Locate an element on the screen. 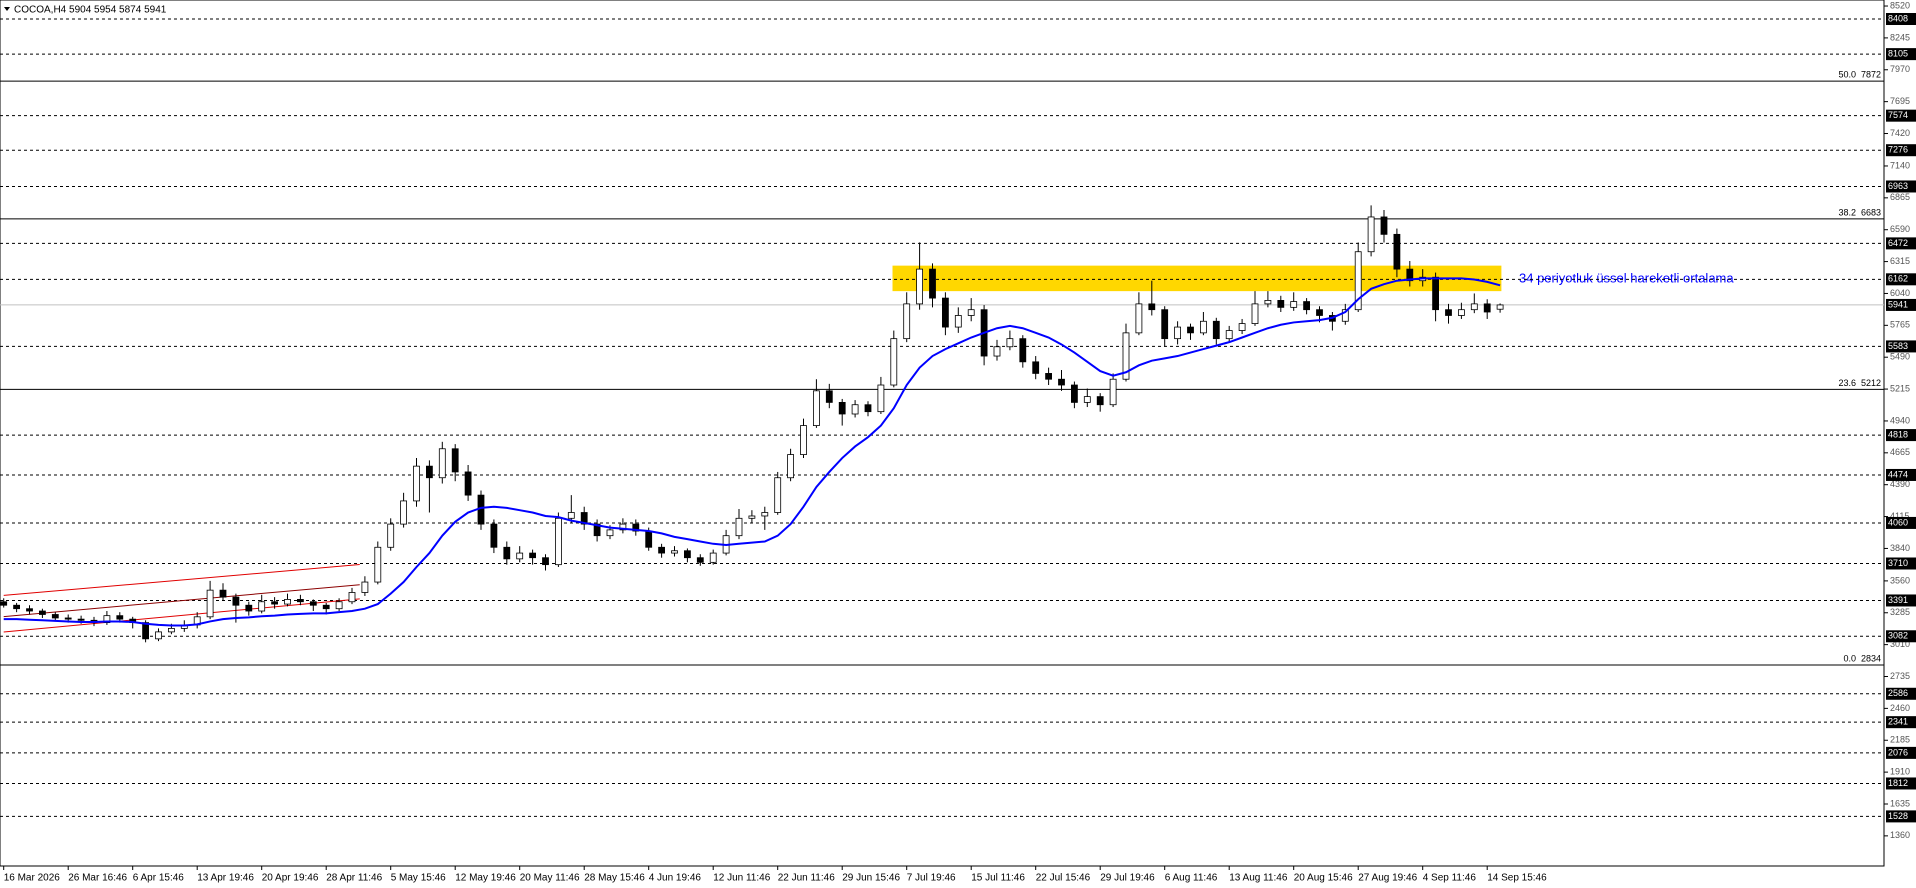  y-tick-label: 3560 is located at coordinates (1900, 580).